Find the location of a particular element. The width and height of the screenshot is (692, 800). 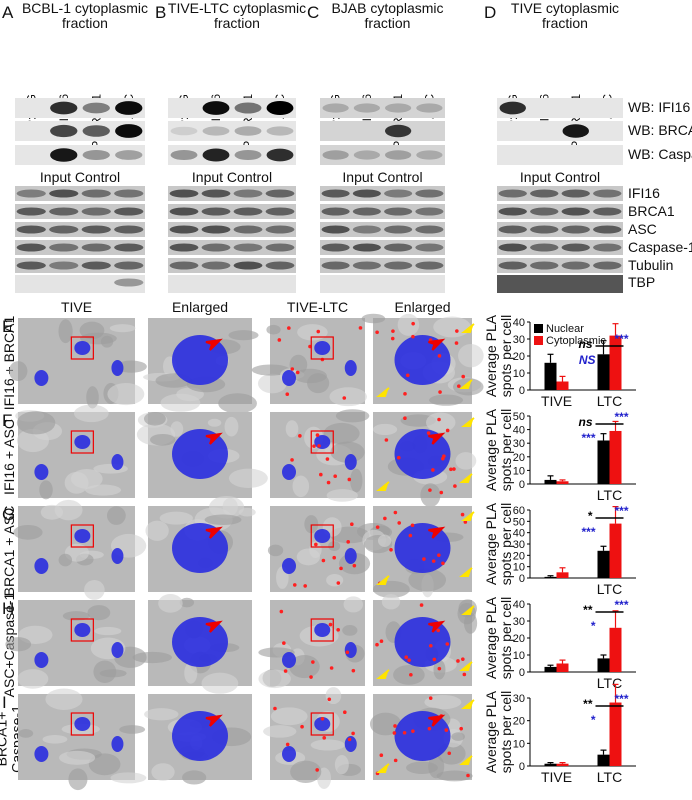

input-label: Tubulin is located at coordinates (650, 265).